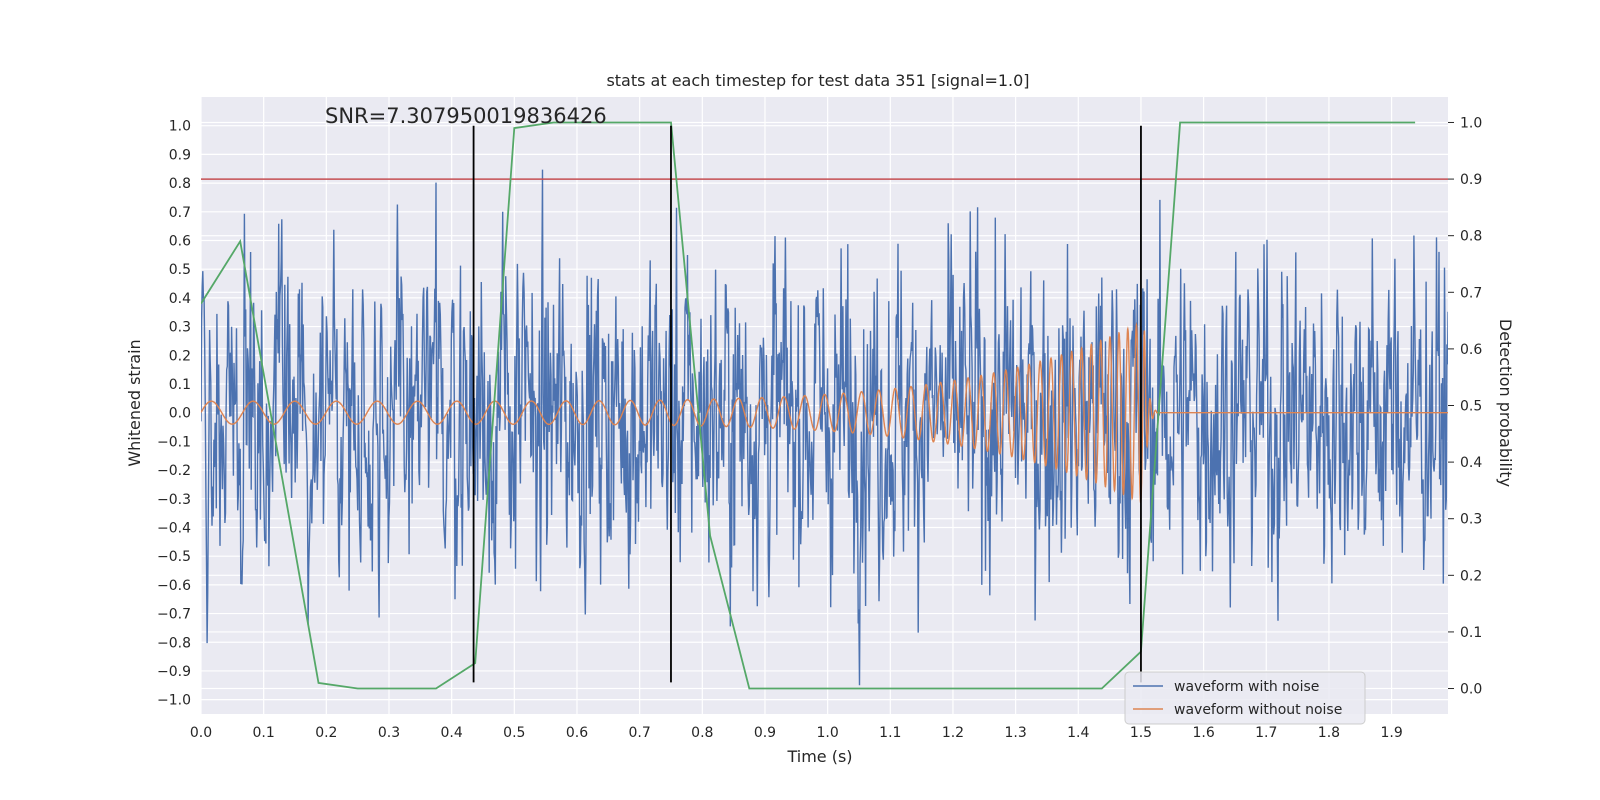 The image size is (1600, 800). Describe the element at coordinates (174, 586) in the screenshot. I see `y-tick-label: −0.6` at that location.